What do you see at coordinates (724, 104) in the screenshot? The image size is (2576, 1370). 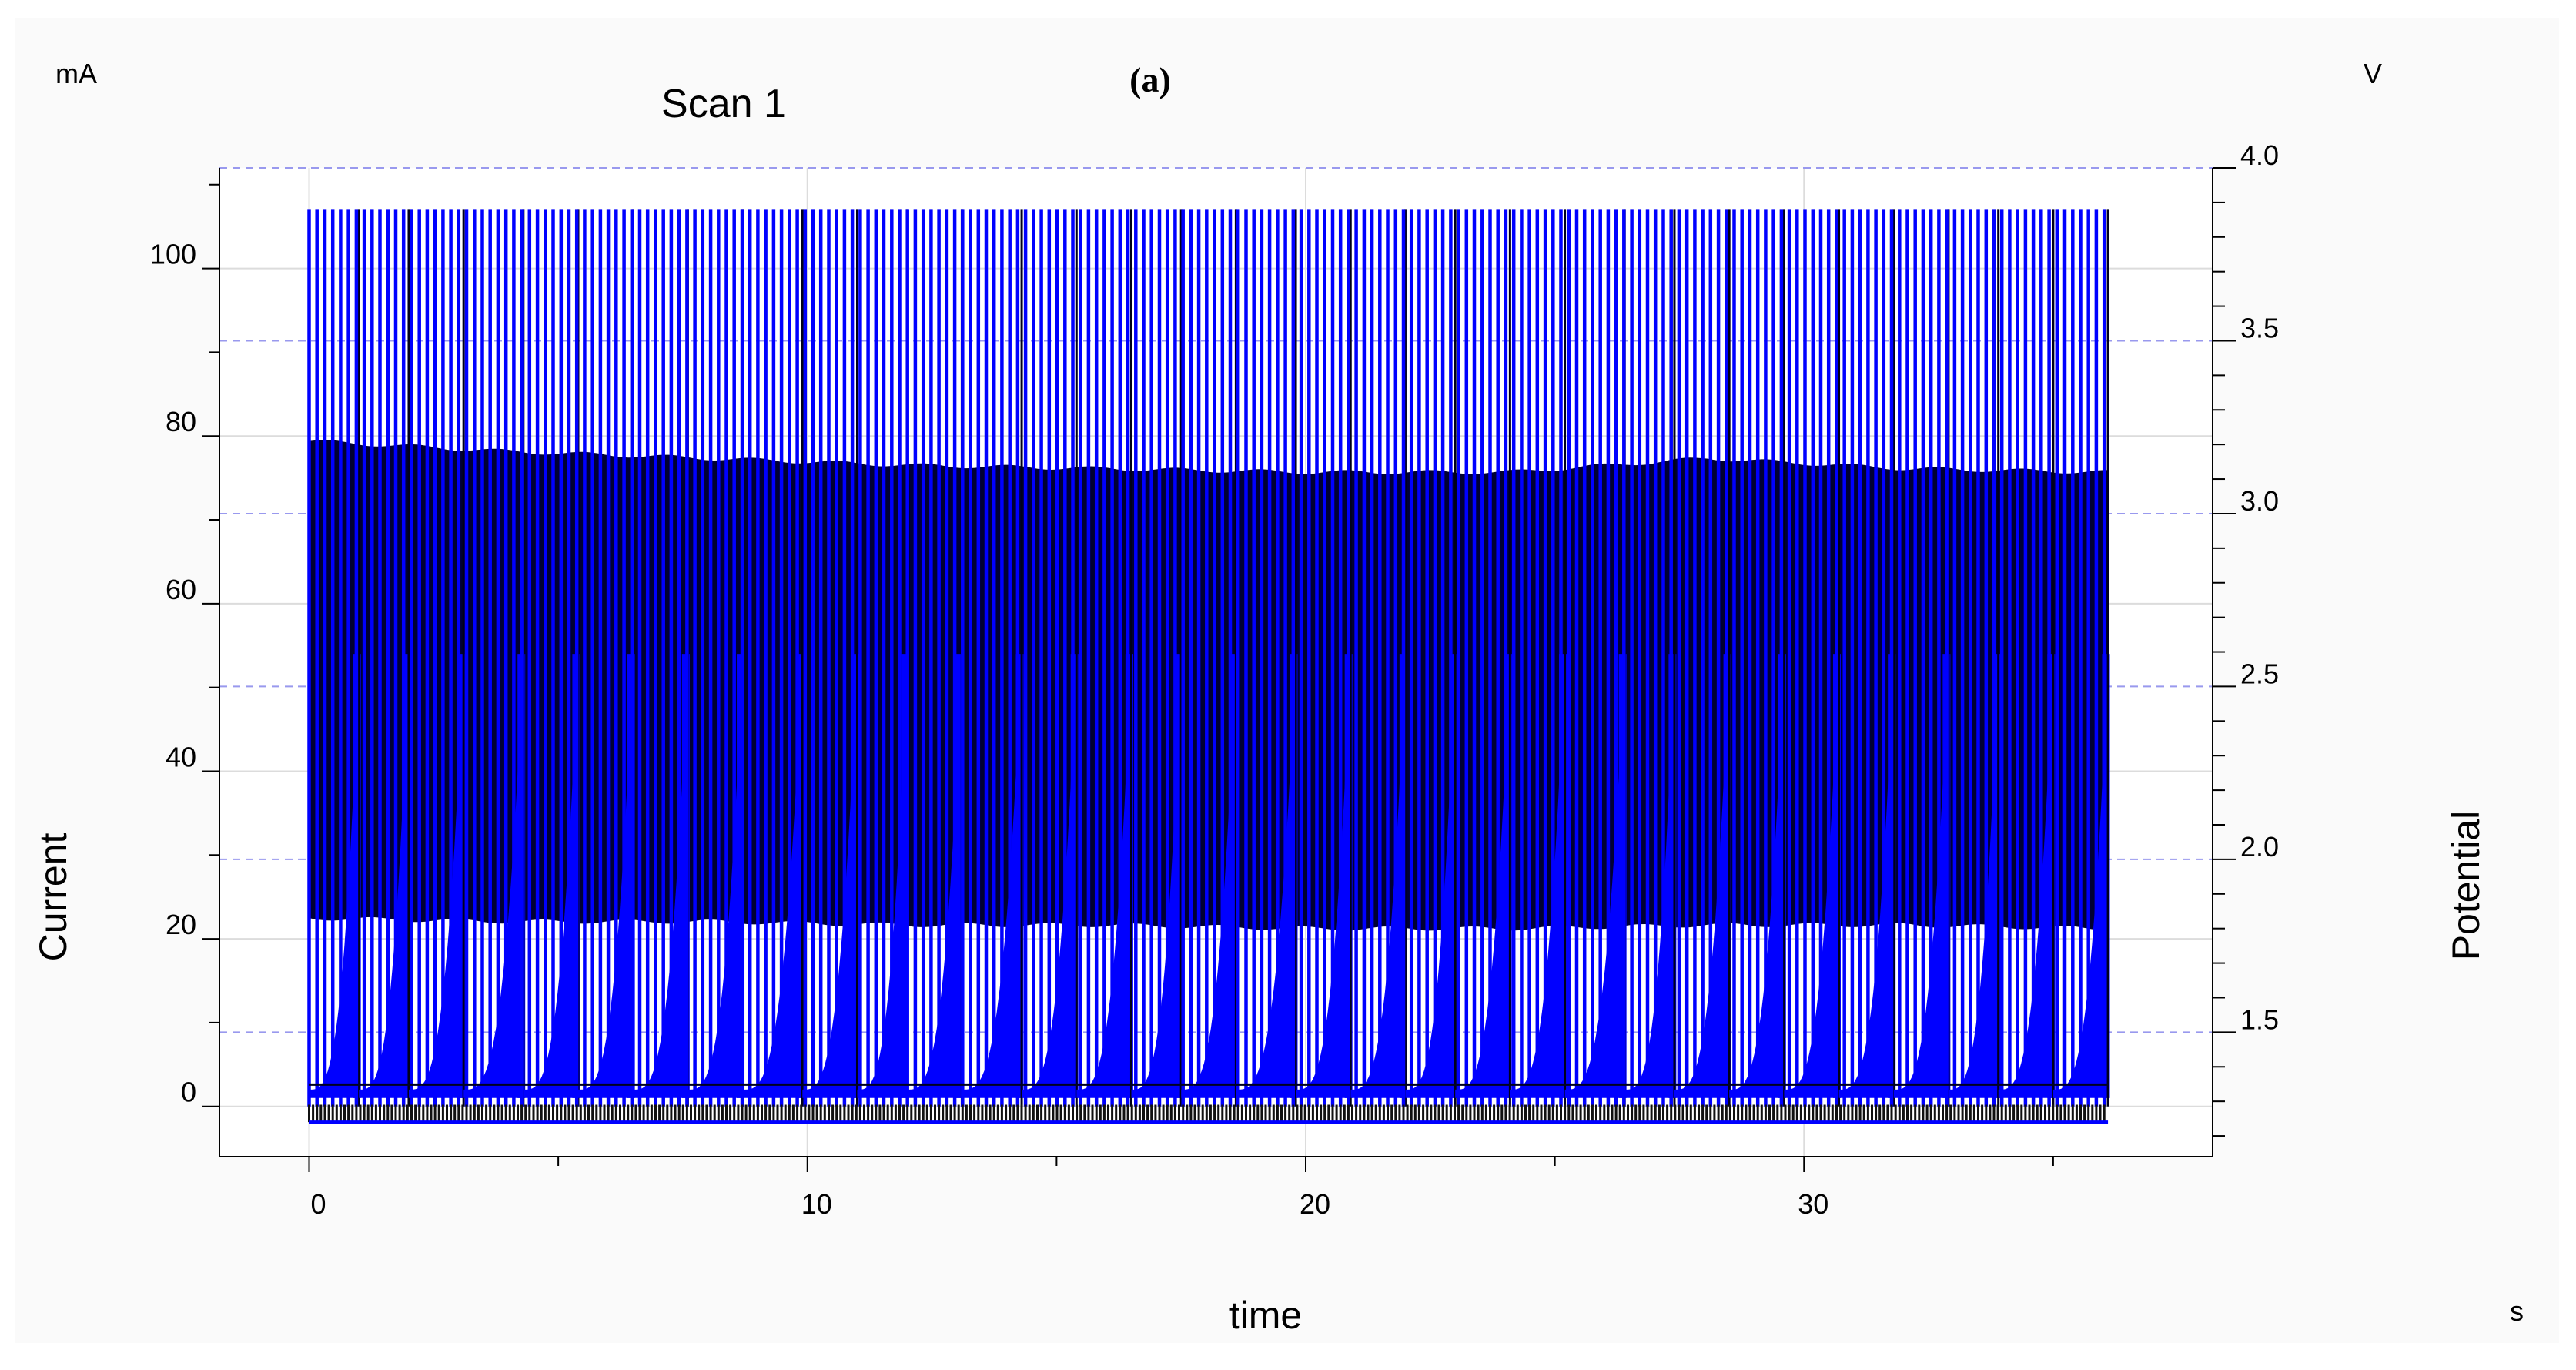 I see `chart-title: Scan 1` at bounding box center [724, 104].